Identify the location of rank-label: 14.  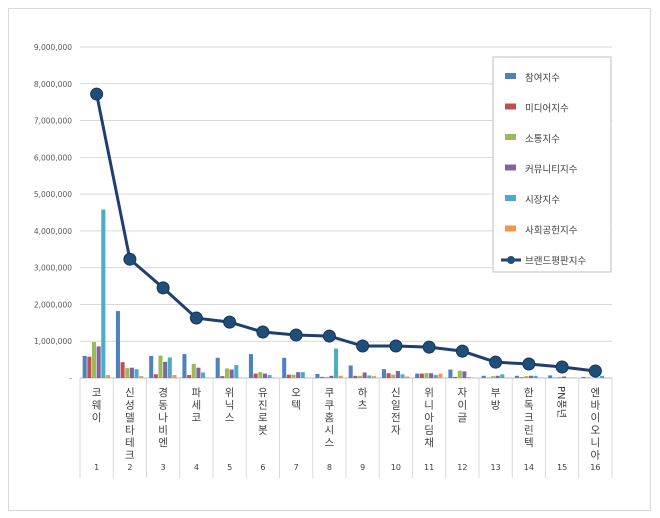
(529, 467).